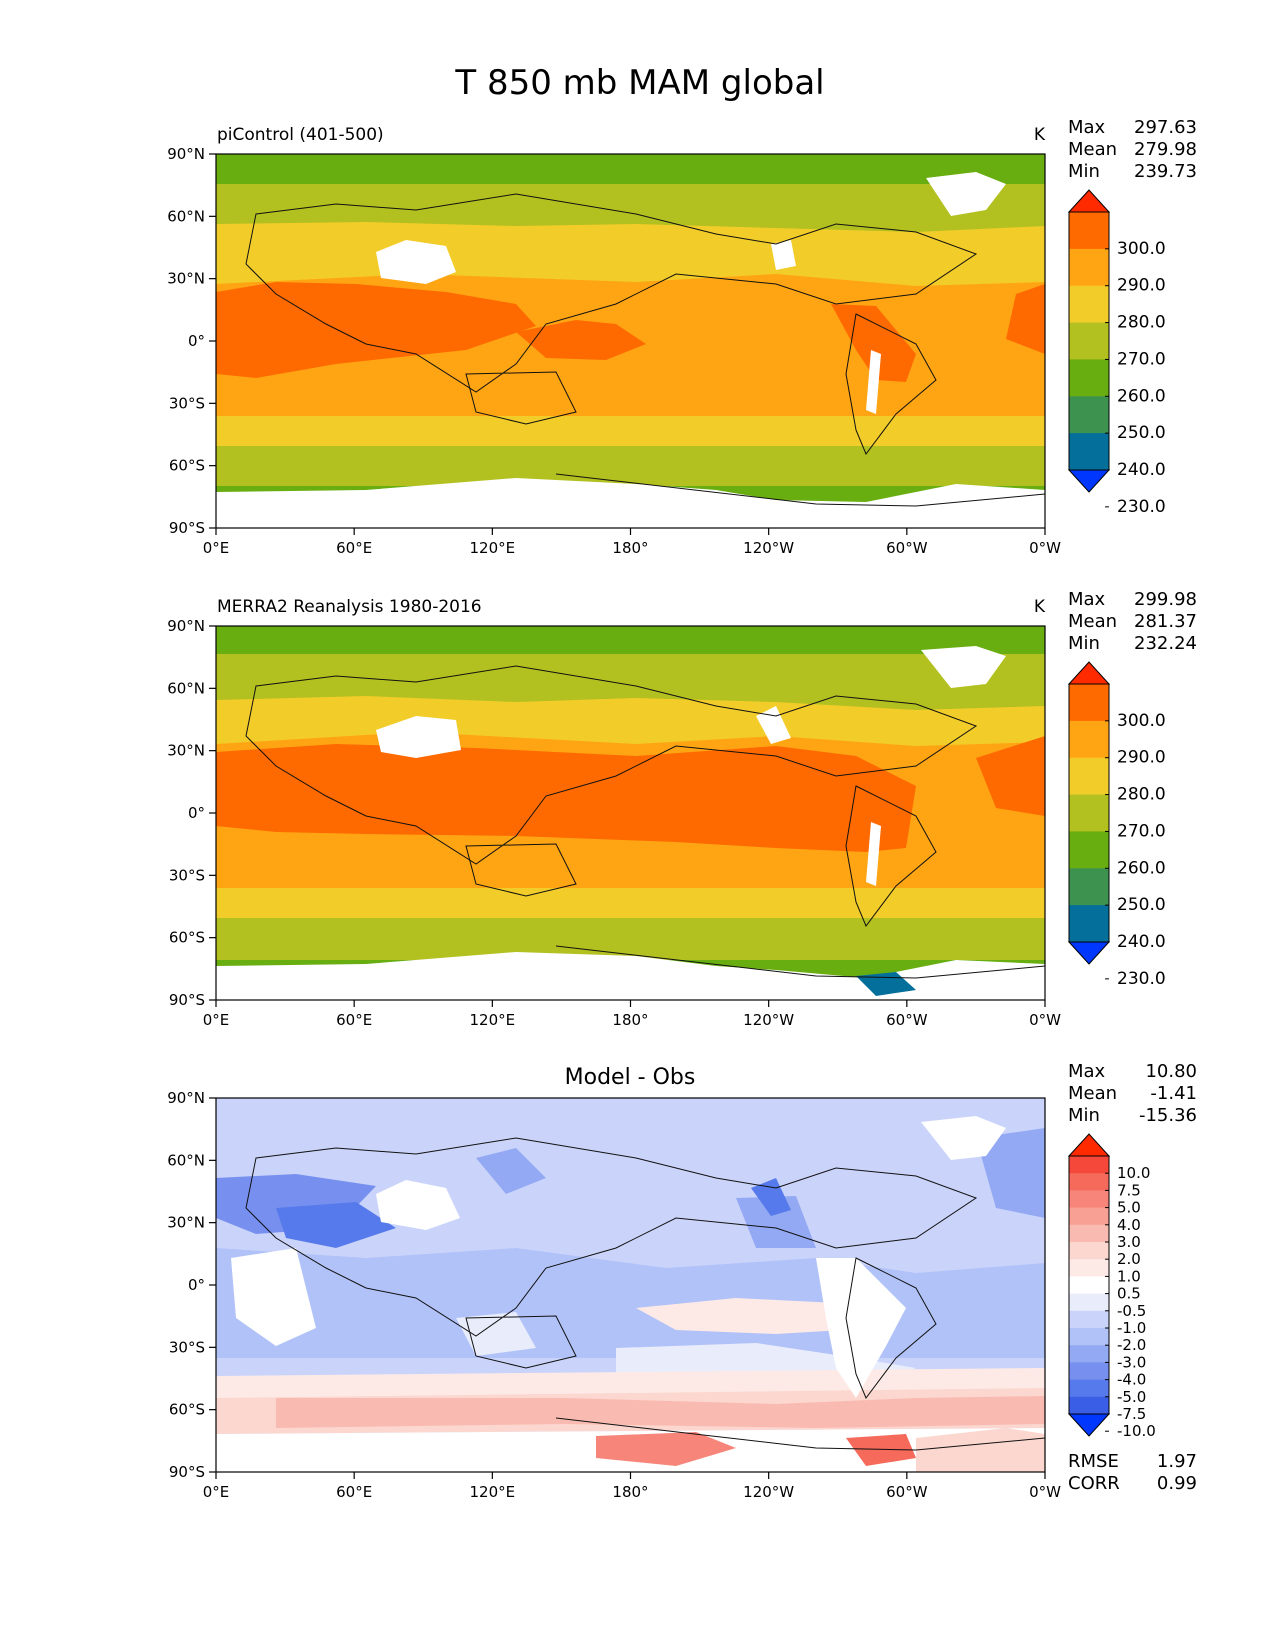 The height and width of the screenshot is (1650, 1275). Describe the element at coordinates (1177, 1461) in the screenshot. I see `score-value: 1.97` at that location.